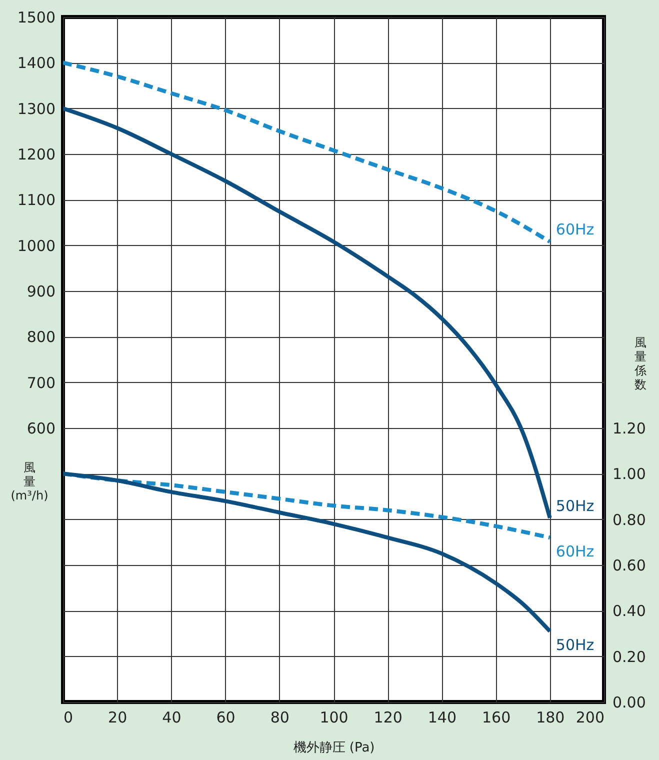  What do you see at coordinates (36, 245) in the screenshot?
I see `y-tick-label: 1000` at bounding box center [36, 245].